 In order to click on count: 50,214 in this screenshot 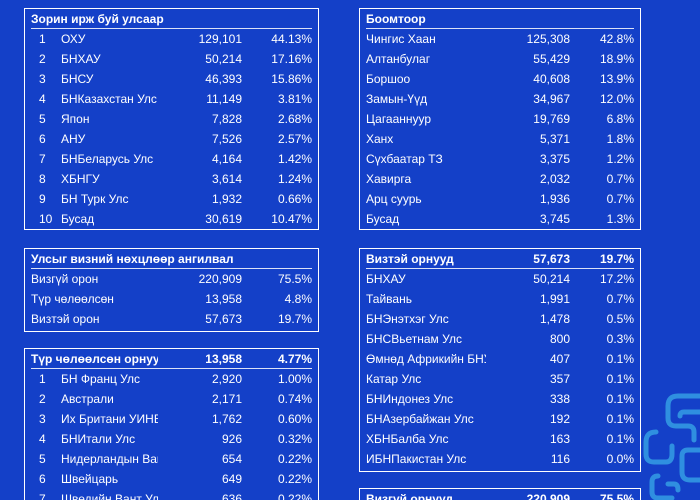, I will do `click(223, 59)`.